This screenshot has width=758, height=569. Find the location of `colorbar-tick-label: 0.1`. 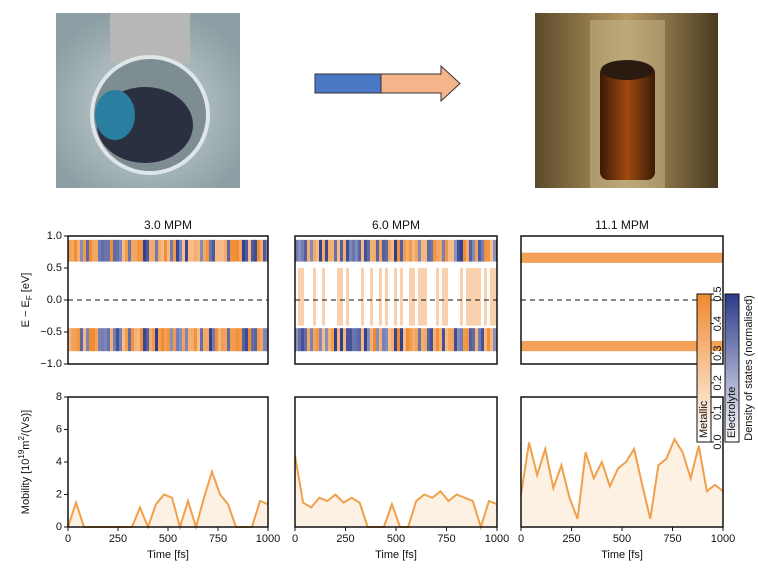

colorbar-tick-label: 0.1 is located at coordinates (718, 412).